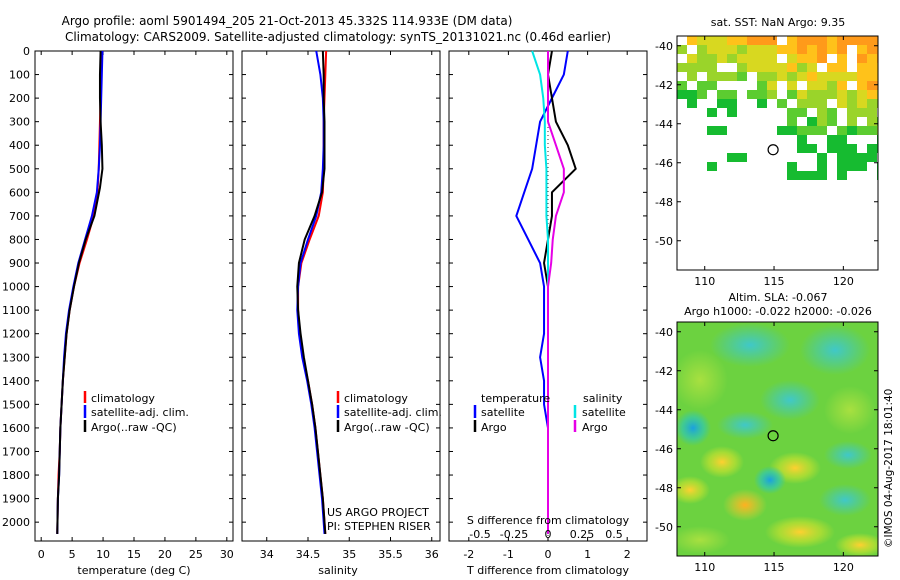 Image resolution: width=900 pixels, height=580 pixels. I want to click on series-line-satellite-adj-clim-, so click(311, 292).